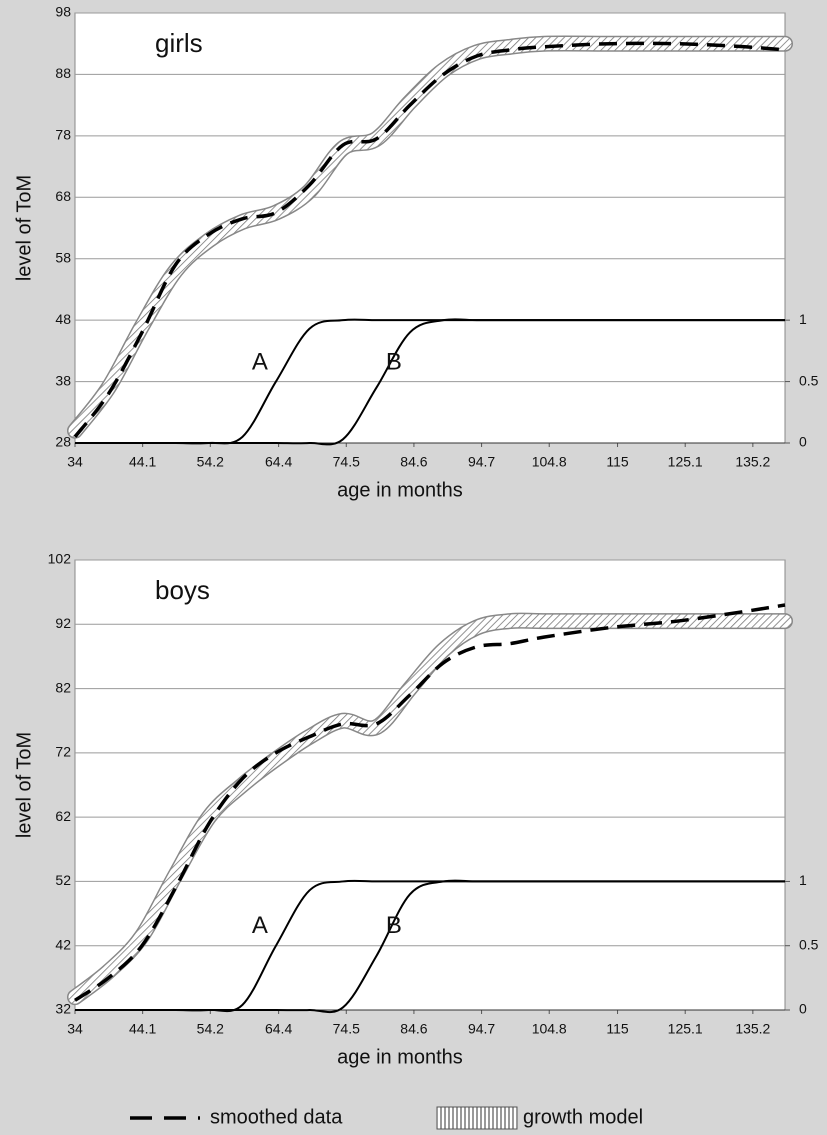 Image resolution: width=827 pixels, height=1135 pixels. What do you see at coordinates (63, 135) in the screenshot?
I see `y-tick-label: 78` at bounding box center [63, 135].